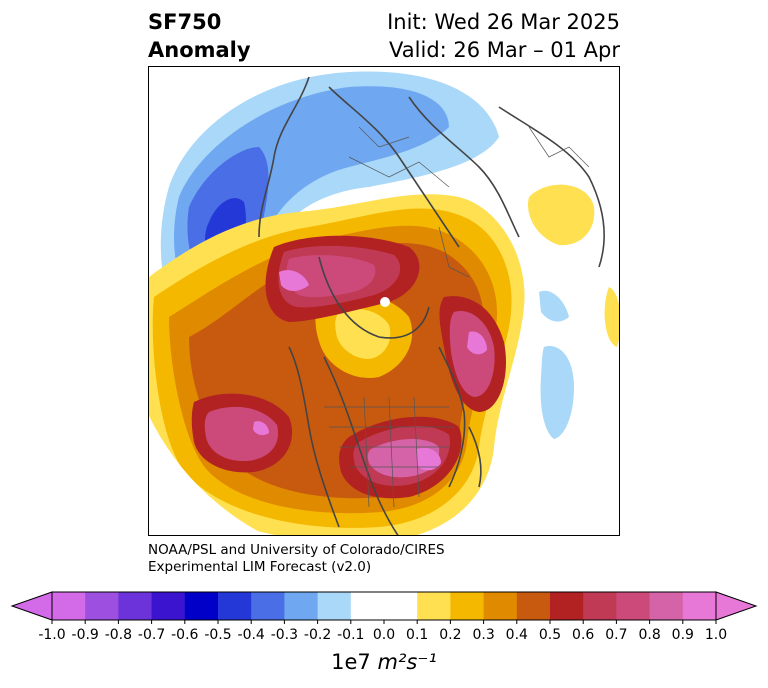  Describe the element at coordinates (185, 635) in the screenshot. I see `colorbar-tick-label: -0.6` at that location.